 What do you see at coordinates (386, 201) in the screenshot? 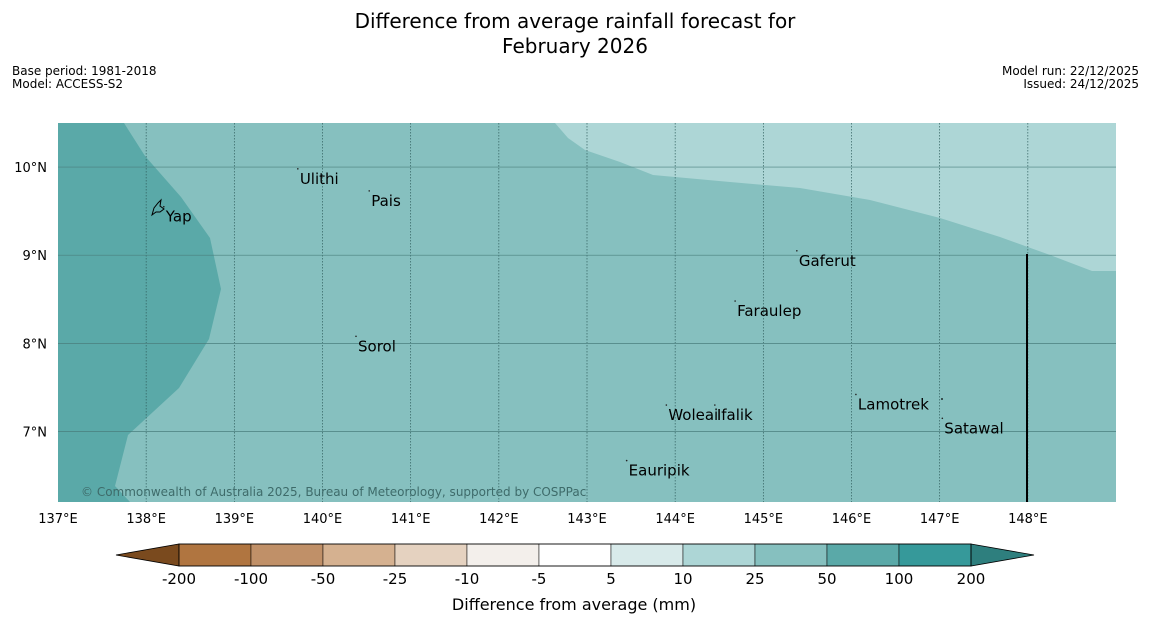
I see `place-label: Pais` at bounding box center [386, 201].